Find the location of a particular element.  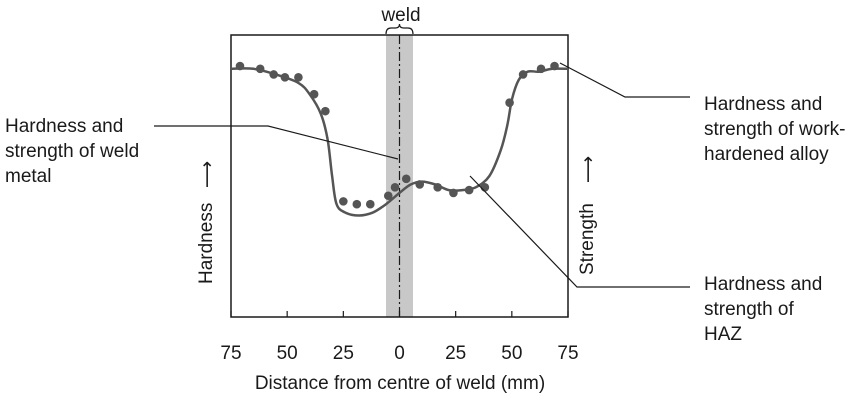

strength-axis-label: Strength ⟶ is located at coordinates (588, 215).